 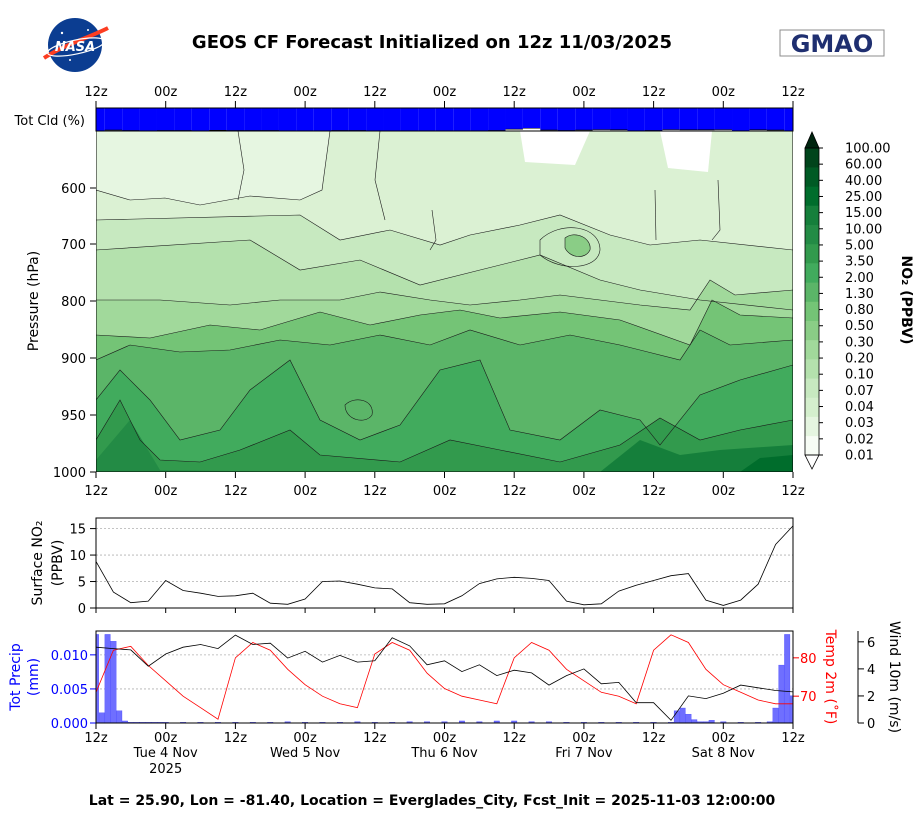 What do you see at coordinates (871, 697) in the screenshot?
I see `wind-tick-label: 2` at bounding box center [871, 697].